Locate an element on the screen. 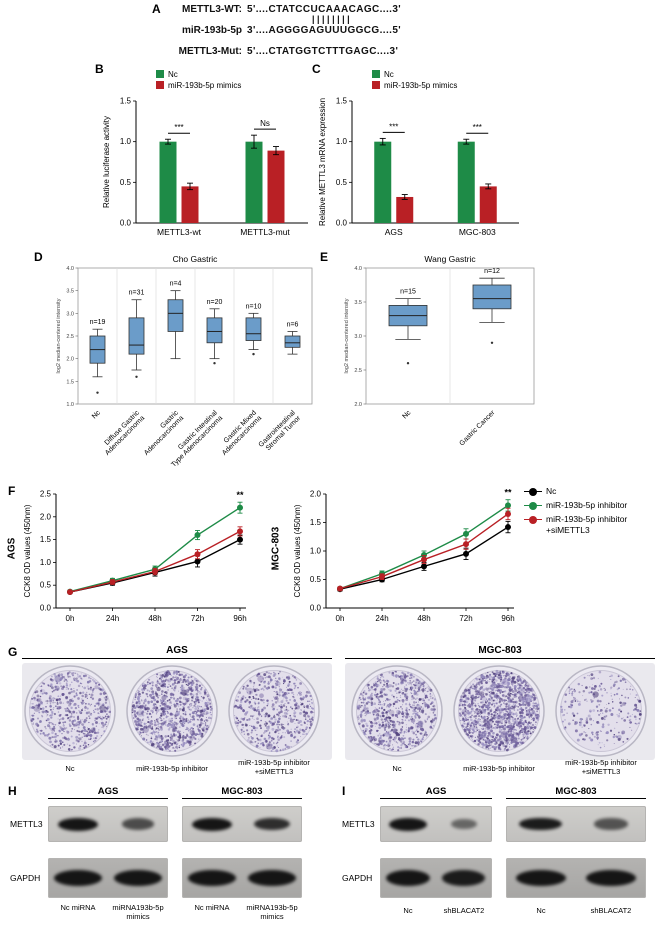  wb-i-mettl3-row-label: METTL3 is located at coordinates (358, 824).